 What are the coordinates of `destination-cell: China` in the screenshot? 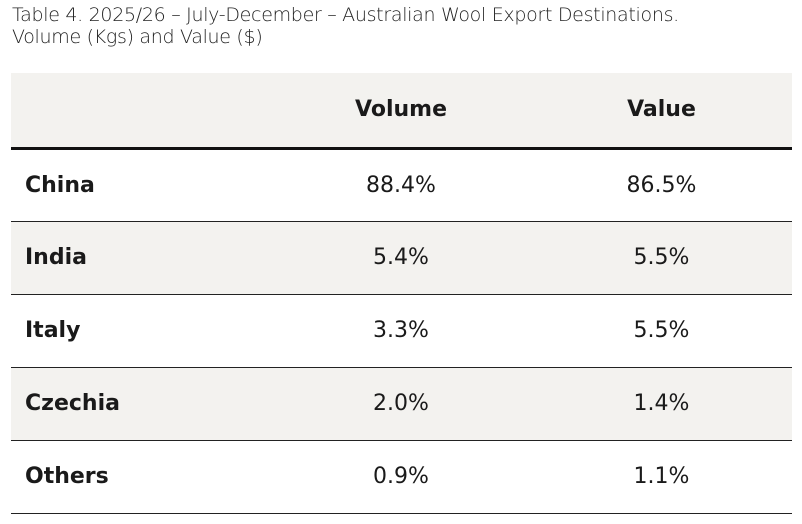 It's located at (60, 185).